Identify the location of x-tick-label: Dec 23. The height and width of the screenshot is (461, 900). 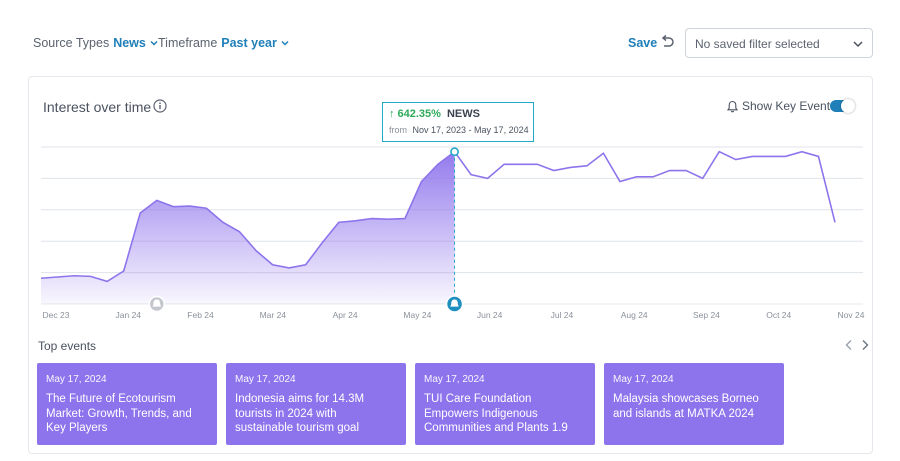
(56, 315).